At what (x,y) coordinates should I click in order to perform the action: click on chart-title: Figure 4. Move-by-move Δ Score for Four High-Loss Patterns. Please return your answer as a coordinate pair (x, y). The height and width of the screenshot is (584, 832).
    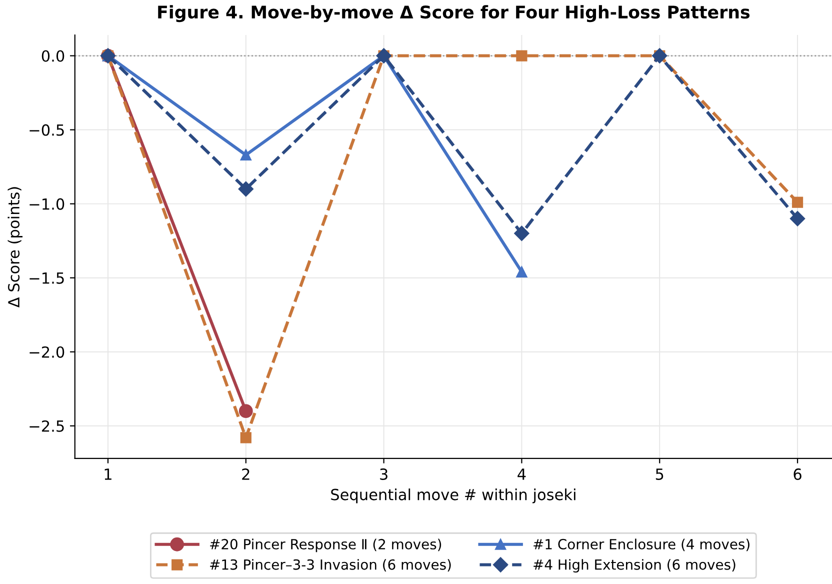
    Looking at the image, I should click on (454, 13).